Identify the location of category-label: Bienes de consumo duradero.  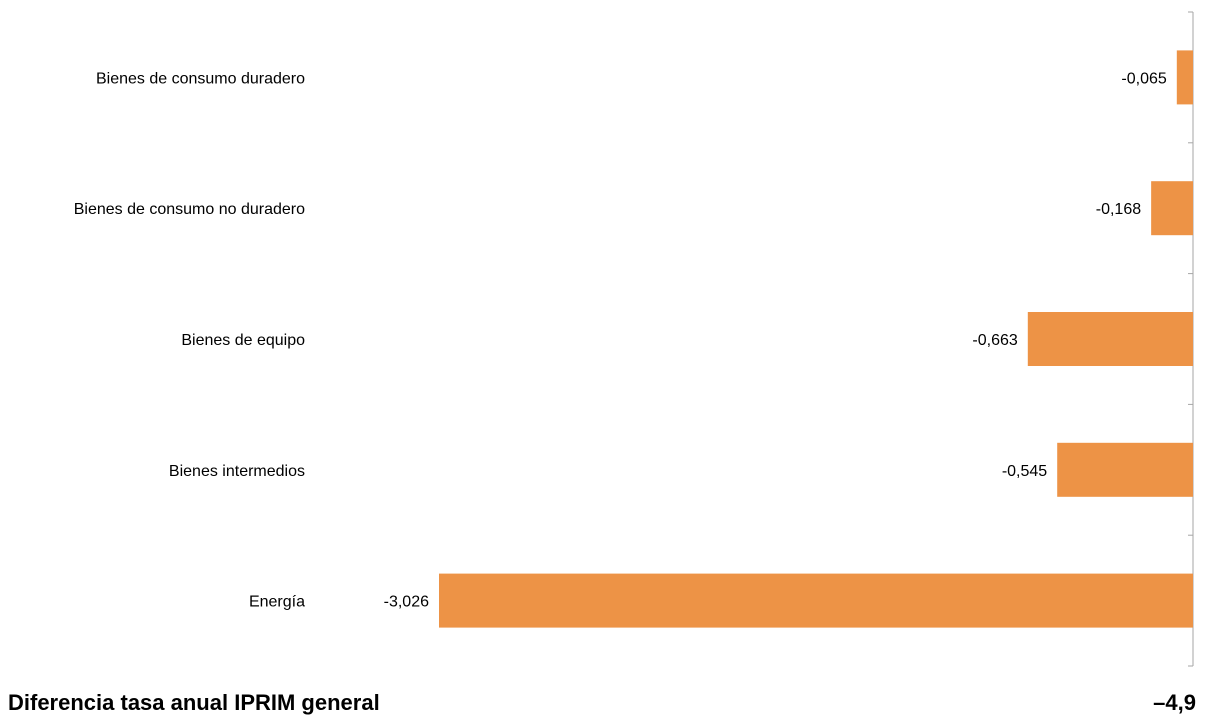
(200, 78).